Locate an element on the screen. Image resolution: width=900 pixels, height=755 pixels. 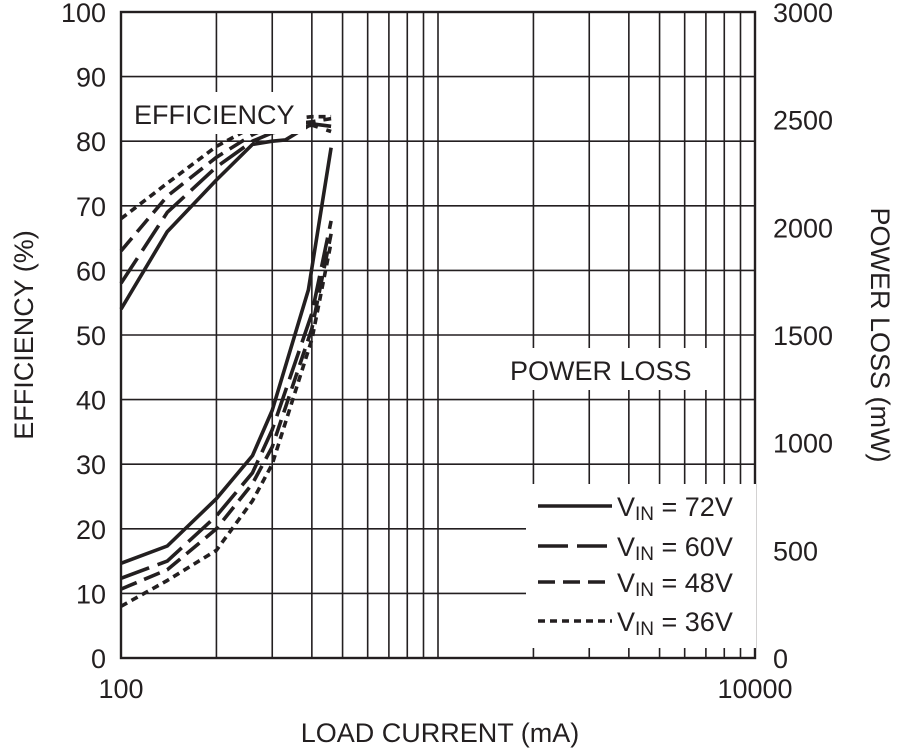
y2-tick-label: 2000 is located at coordinates (803, 228).